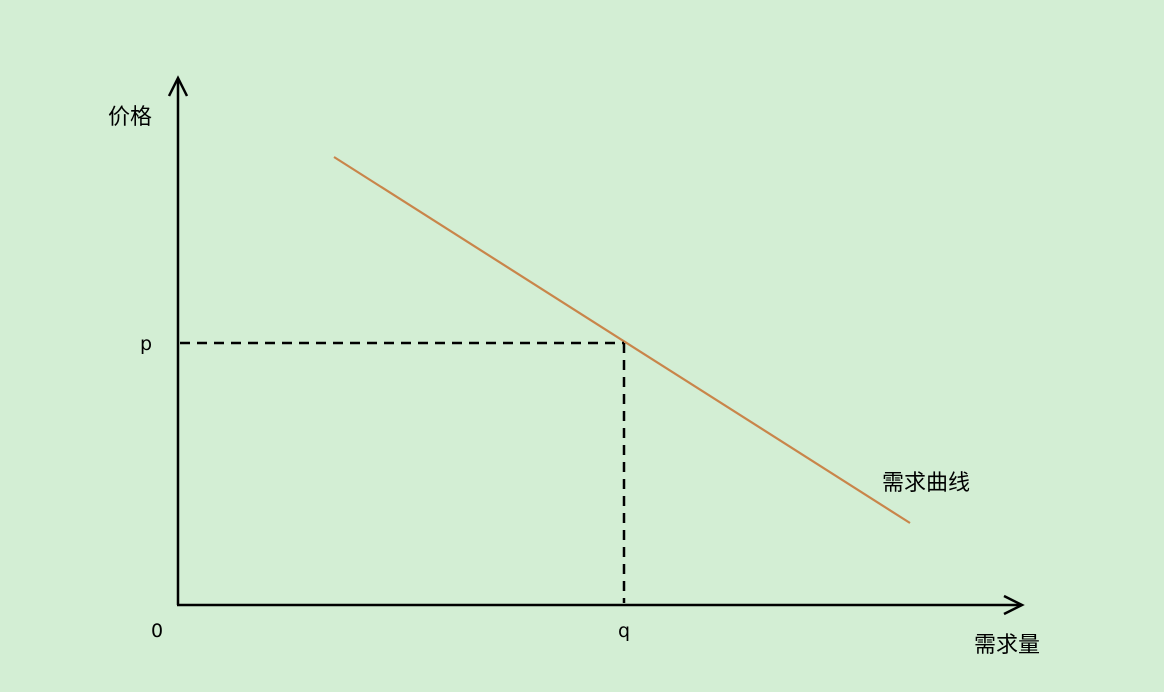 The image size is (1164, 692). I want to click on y-axis-label: 价格, so click(130, 117).